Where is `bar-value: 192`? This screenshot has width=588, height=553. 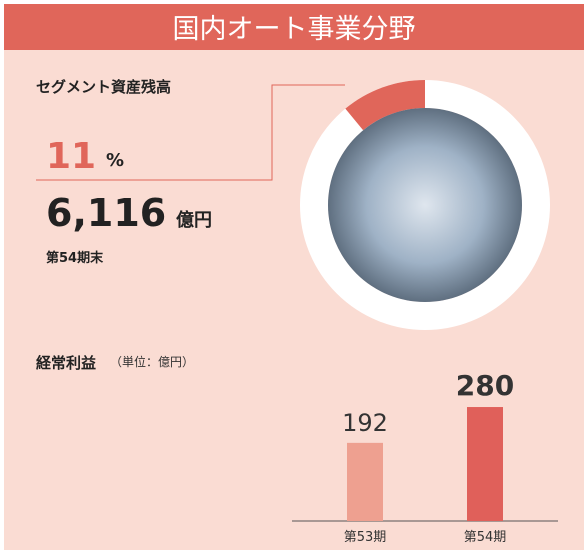 bar-value: 192 is located at coordinates (365, 423).